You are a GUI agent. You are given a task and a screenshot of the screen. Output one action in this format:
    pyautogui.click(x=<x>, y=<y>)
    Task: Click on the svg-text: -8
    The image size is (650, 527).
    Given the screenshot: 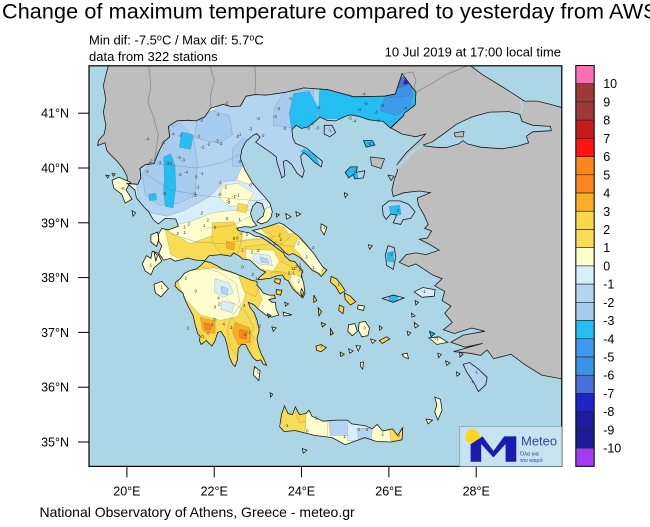 What is the action you would take?
    pyautogui.click(x=608, y=412)
    